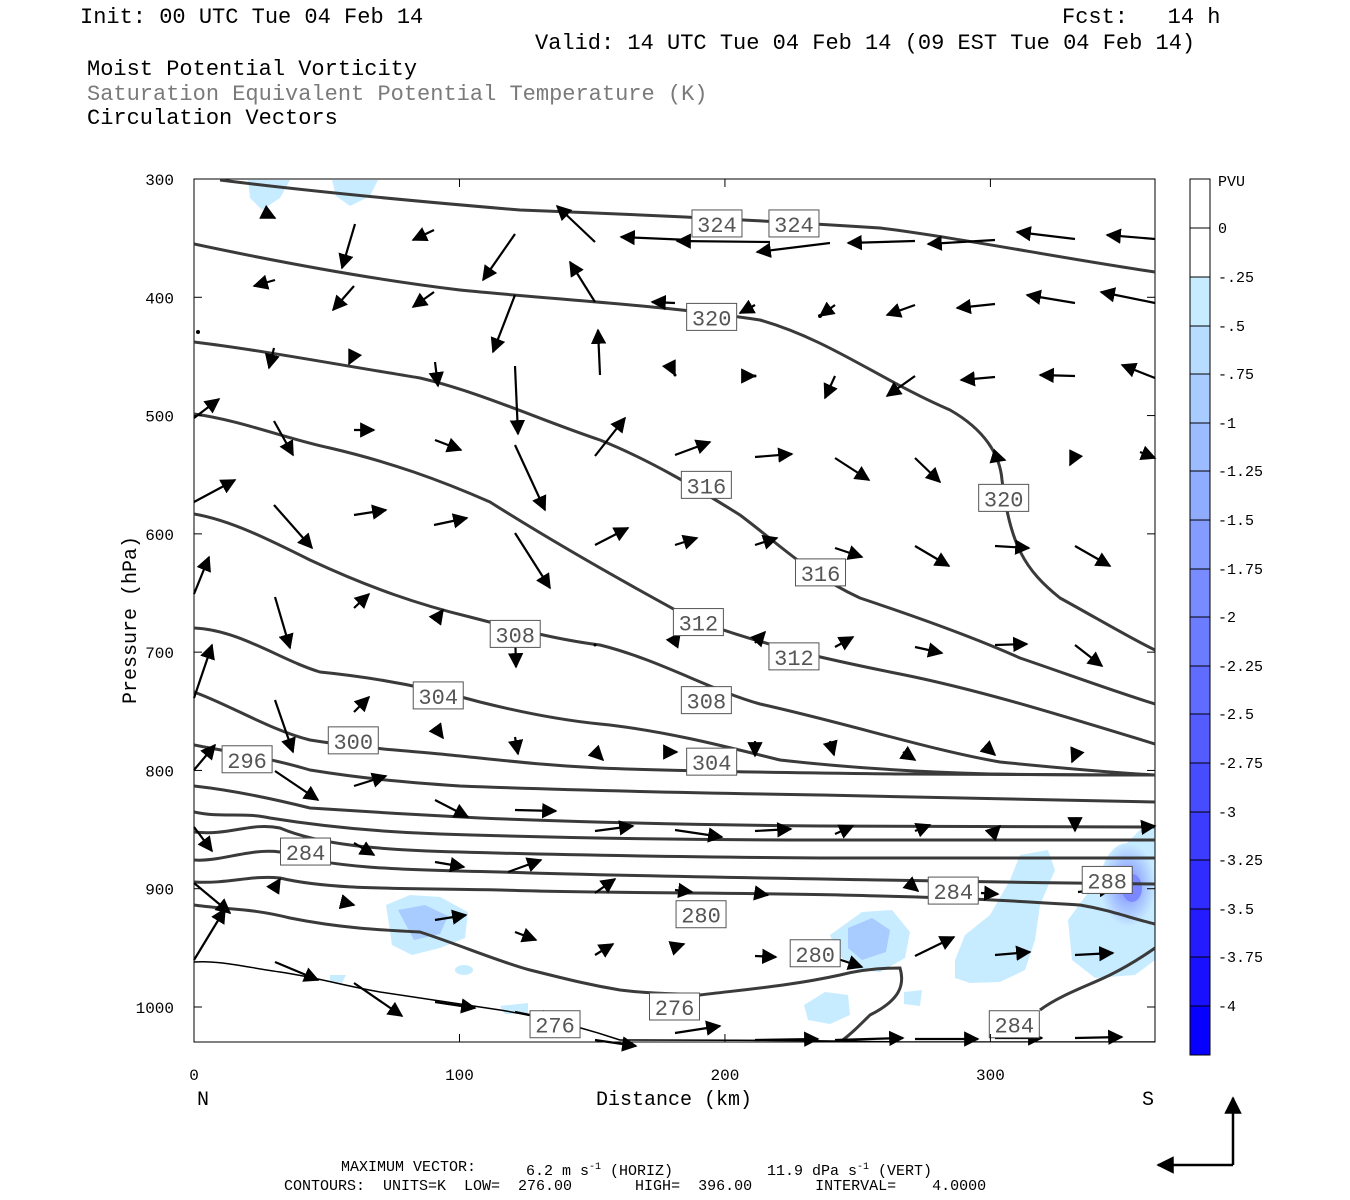 This screenshot has height=1200, width=1350. What do you see at coordinates (515, 636) in the screenshot?
I see `contour-label-text: 308` at bounding box center [515, 636].